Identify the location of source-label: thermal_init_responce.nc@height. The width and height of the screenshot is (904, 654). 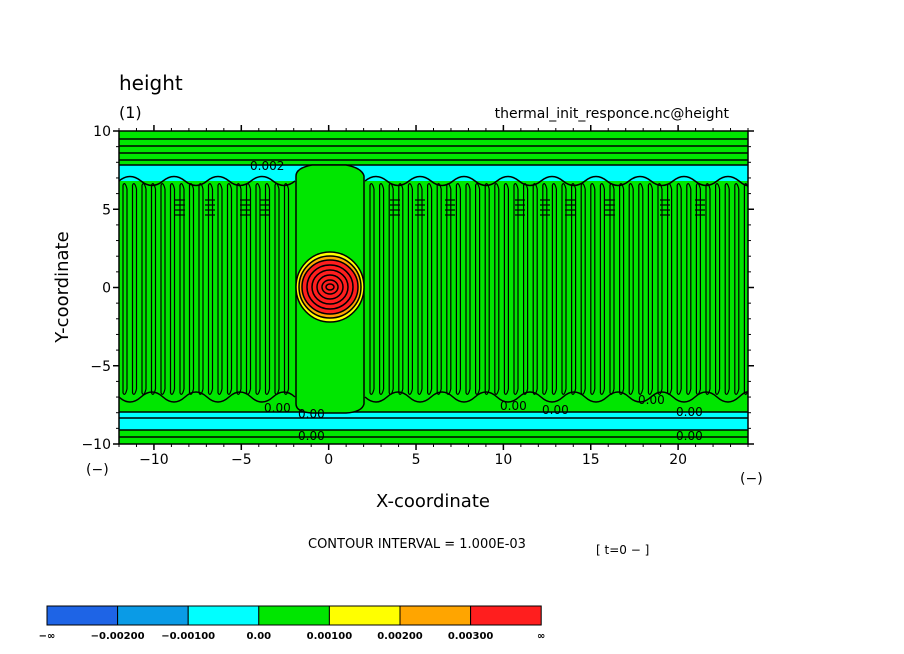
(612, 114).